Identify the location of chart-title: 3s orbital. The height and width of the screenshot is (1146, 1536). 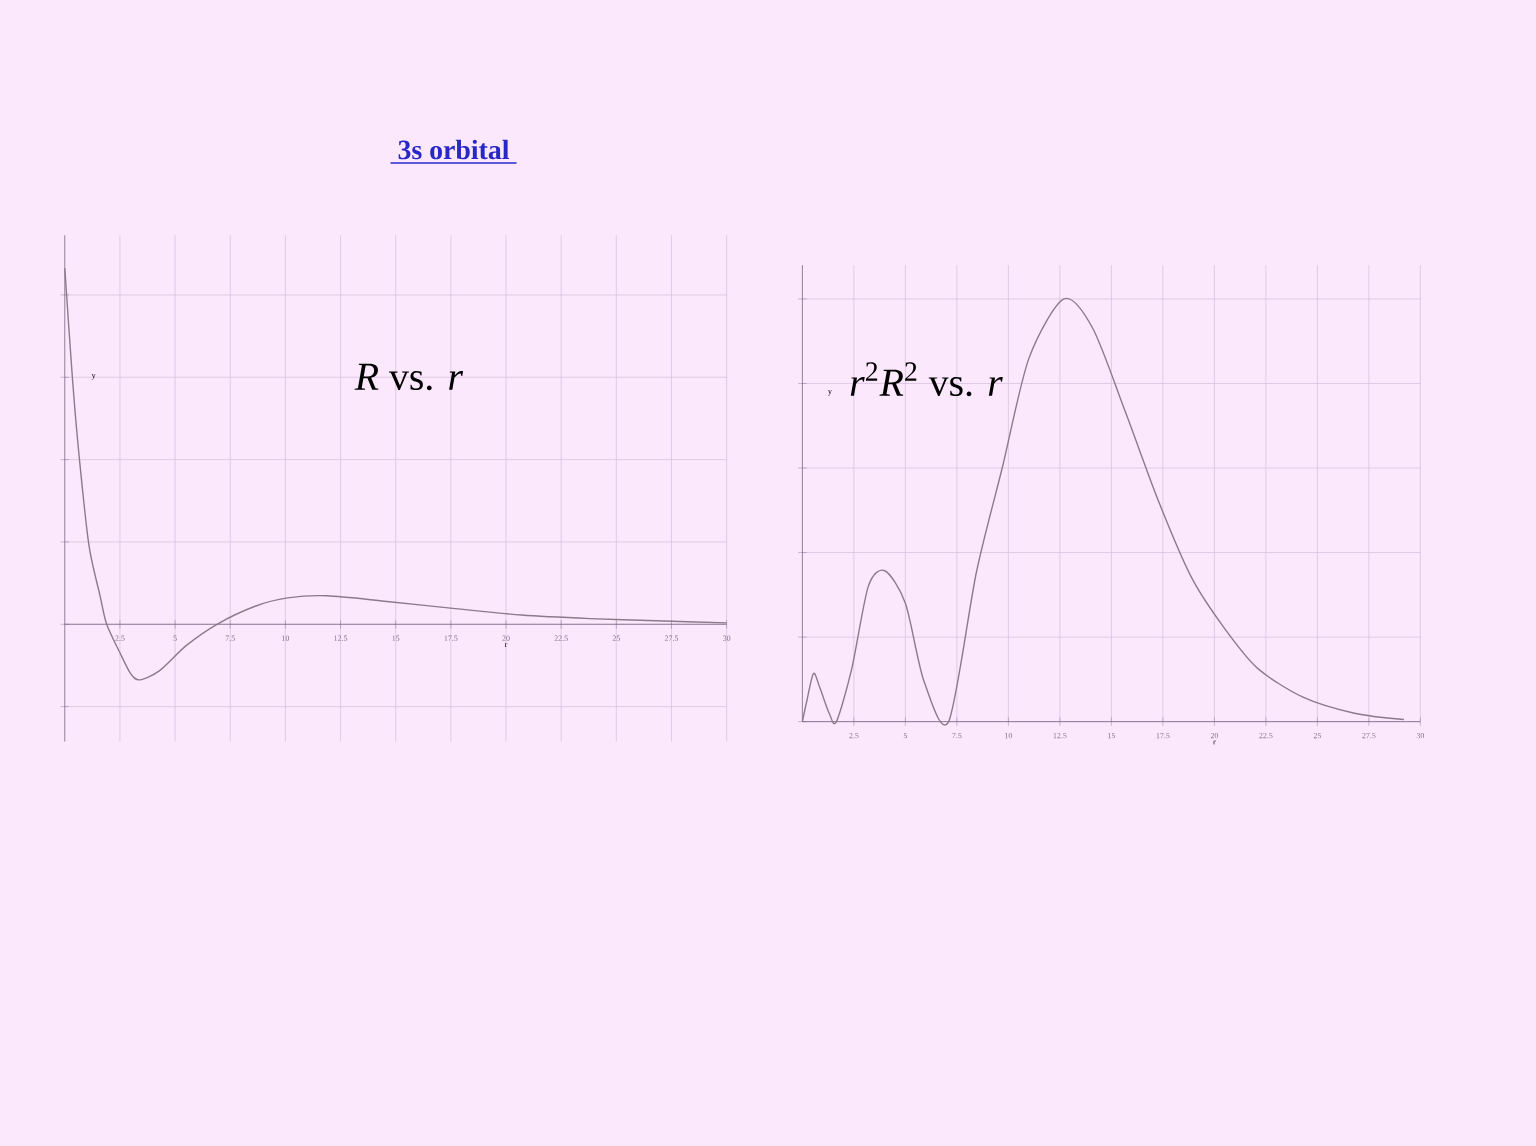
(454, 149).